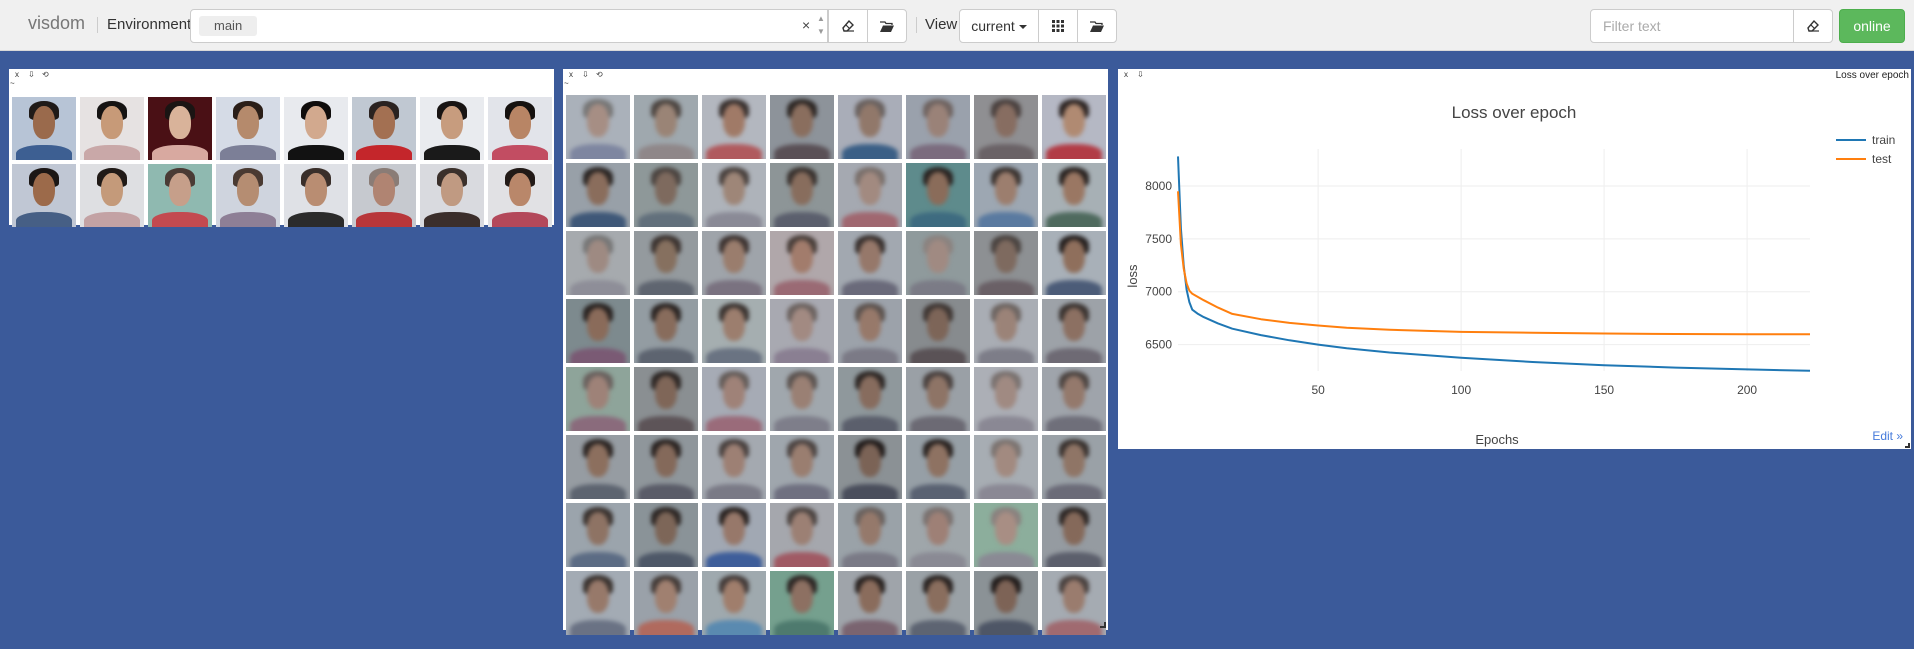  What do you see at coordinates (281, 148) in the screenshot?
I see `image-pane-originals: x ⇩ ⟲ ~` at bounding box center [281, 148].